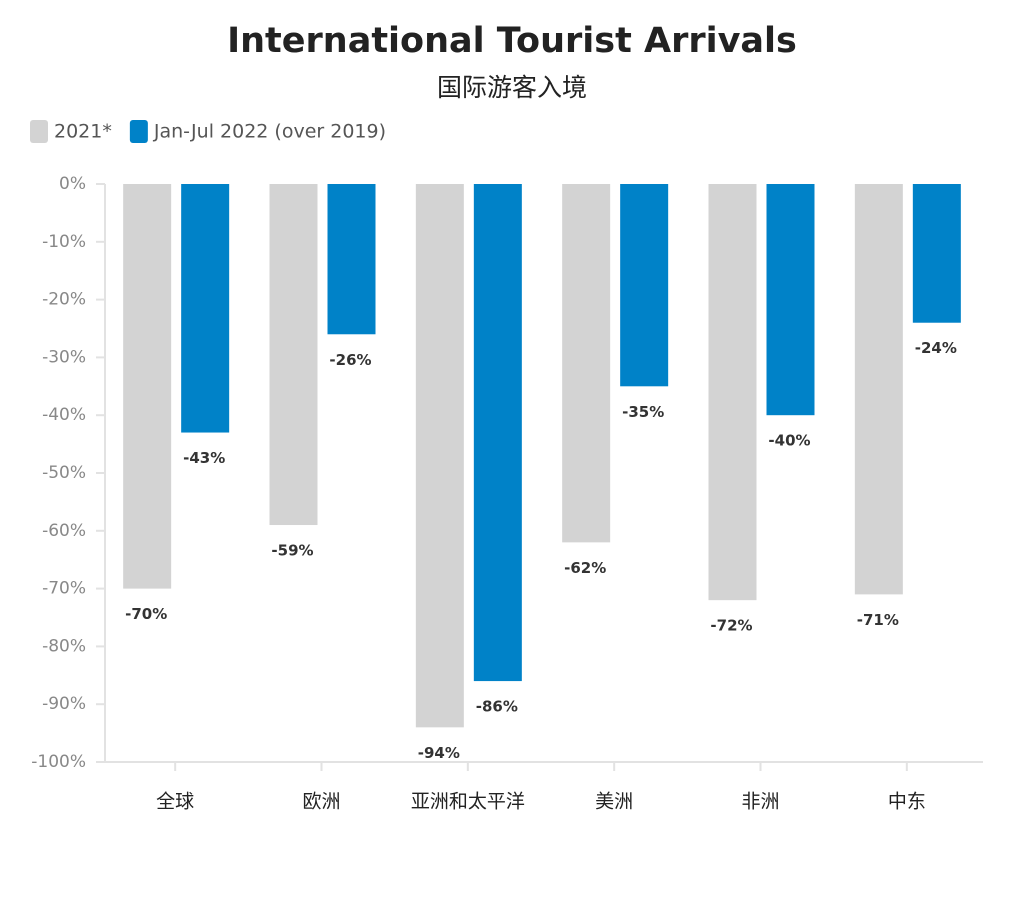 The width and height of the screenshot is (1024, 915). Describe the element at coordinates (64, 300) in the screenshot. I see `y-tick-label: -20%` at that location.